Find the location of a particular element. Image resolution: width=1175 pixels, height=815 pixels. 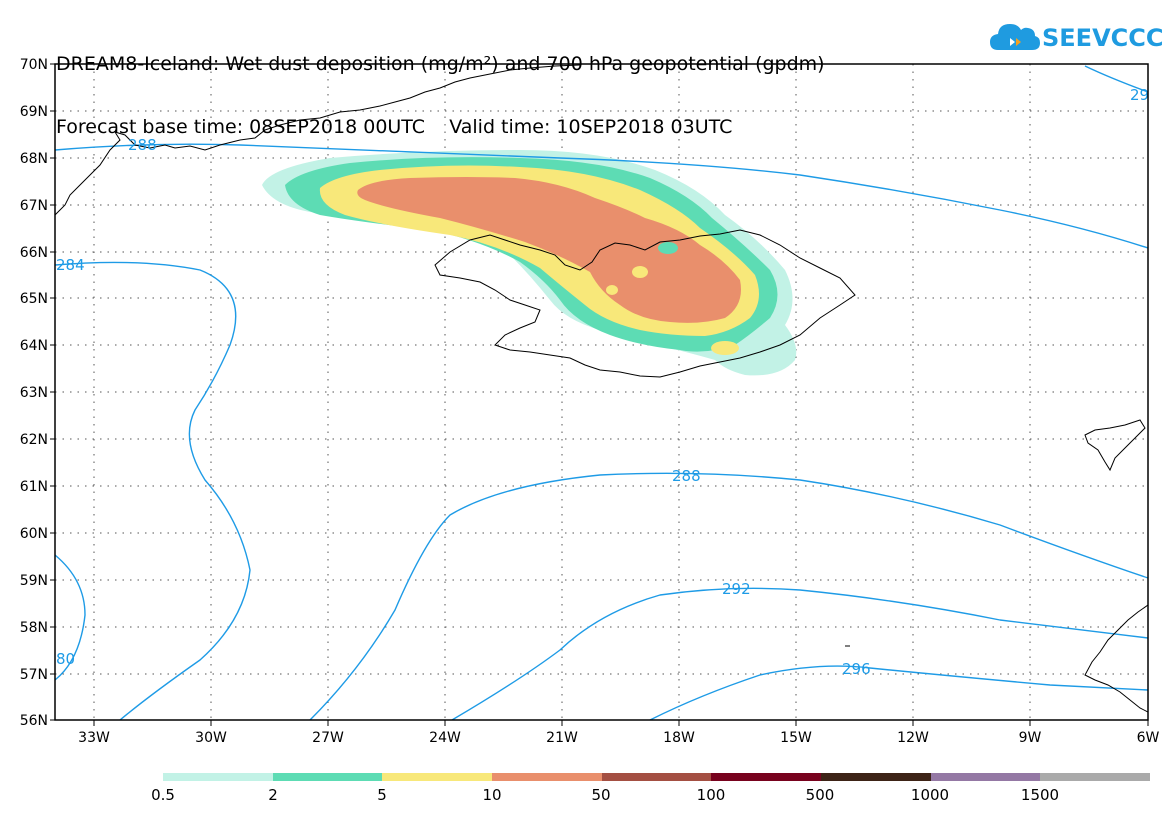

lon-label-33W: 33W is located at coordinates (94, 738).